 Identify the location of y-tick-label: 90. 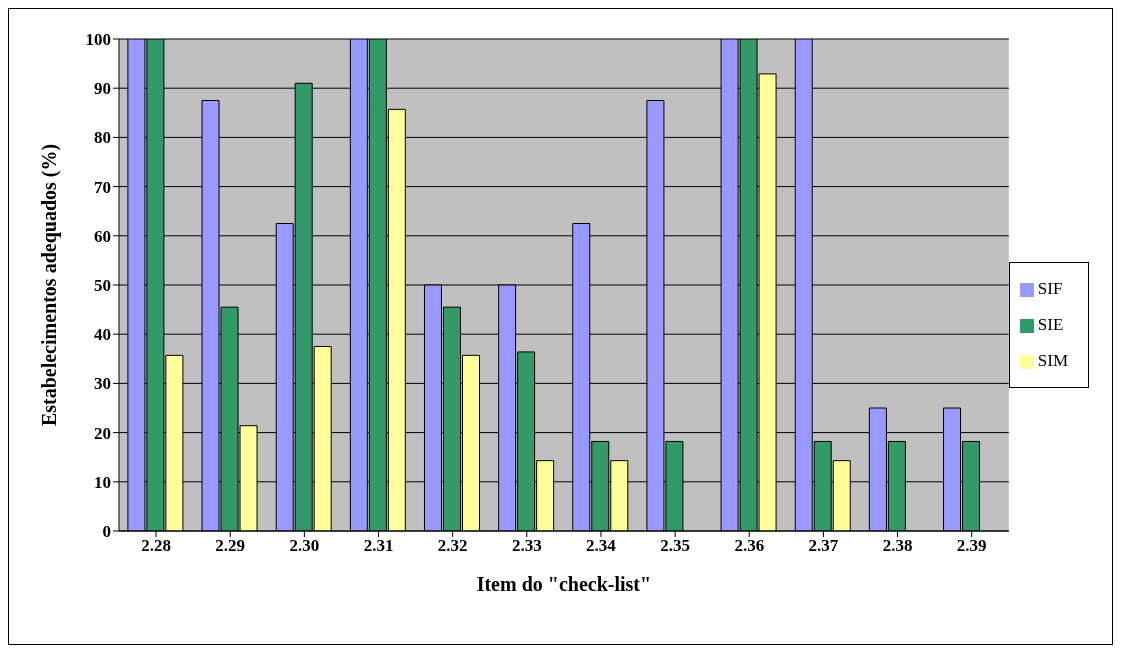
(102, 89).